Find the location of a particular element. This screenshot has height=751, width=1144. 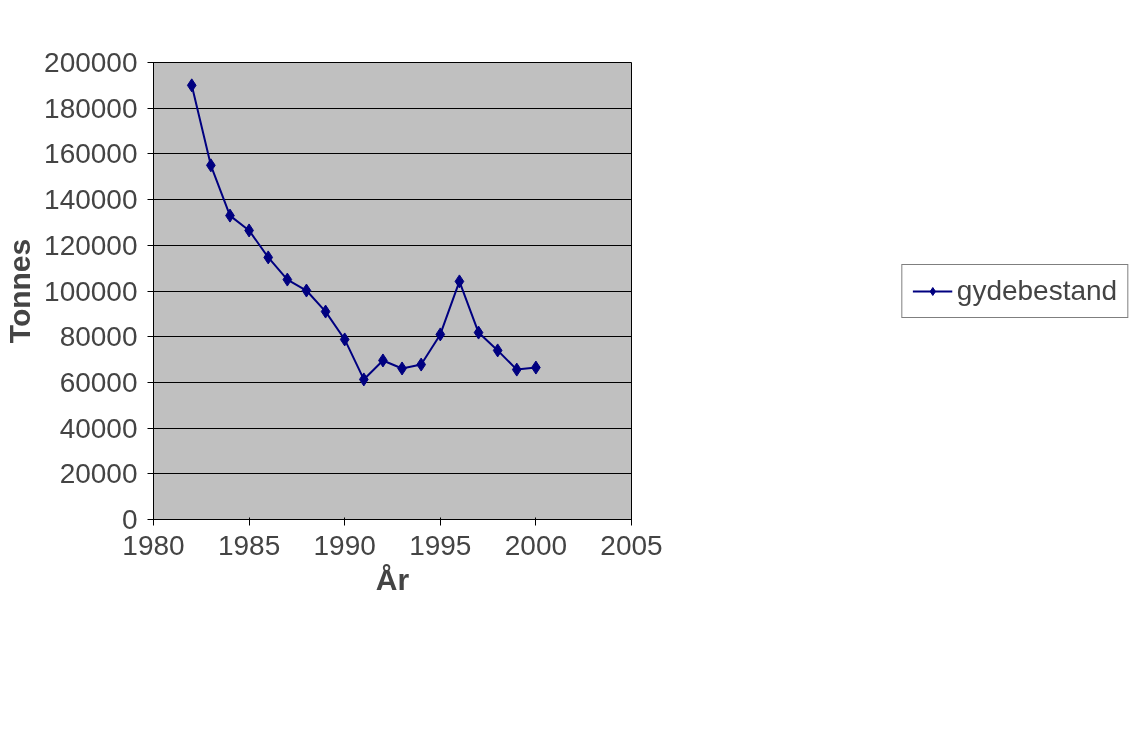

x-tick-label: 1990 is located at coordinates (344, 545).